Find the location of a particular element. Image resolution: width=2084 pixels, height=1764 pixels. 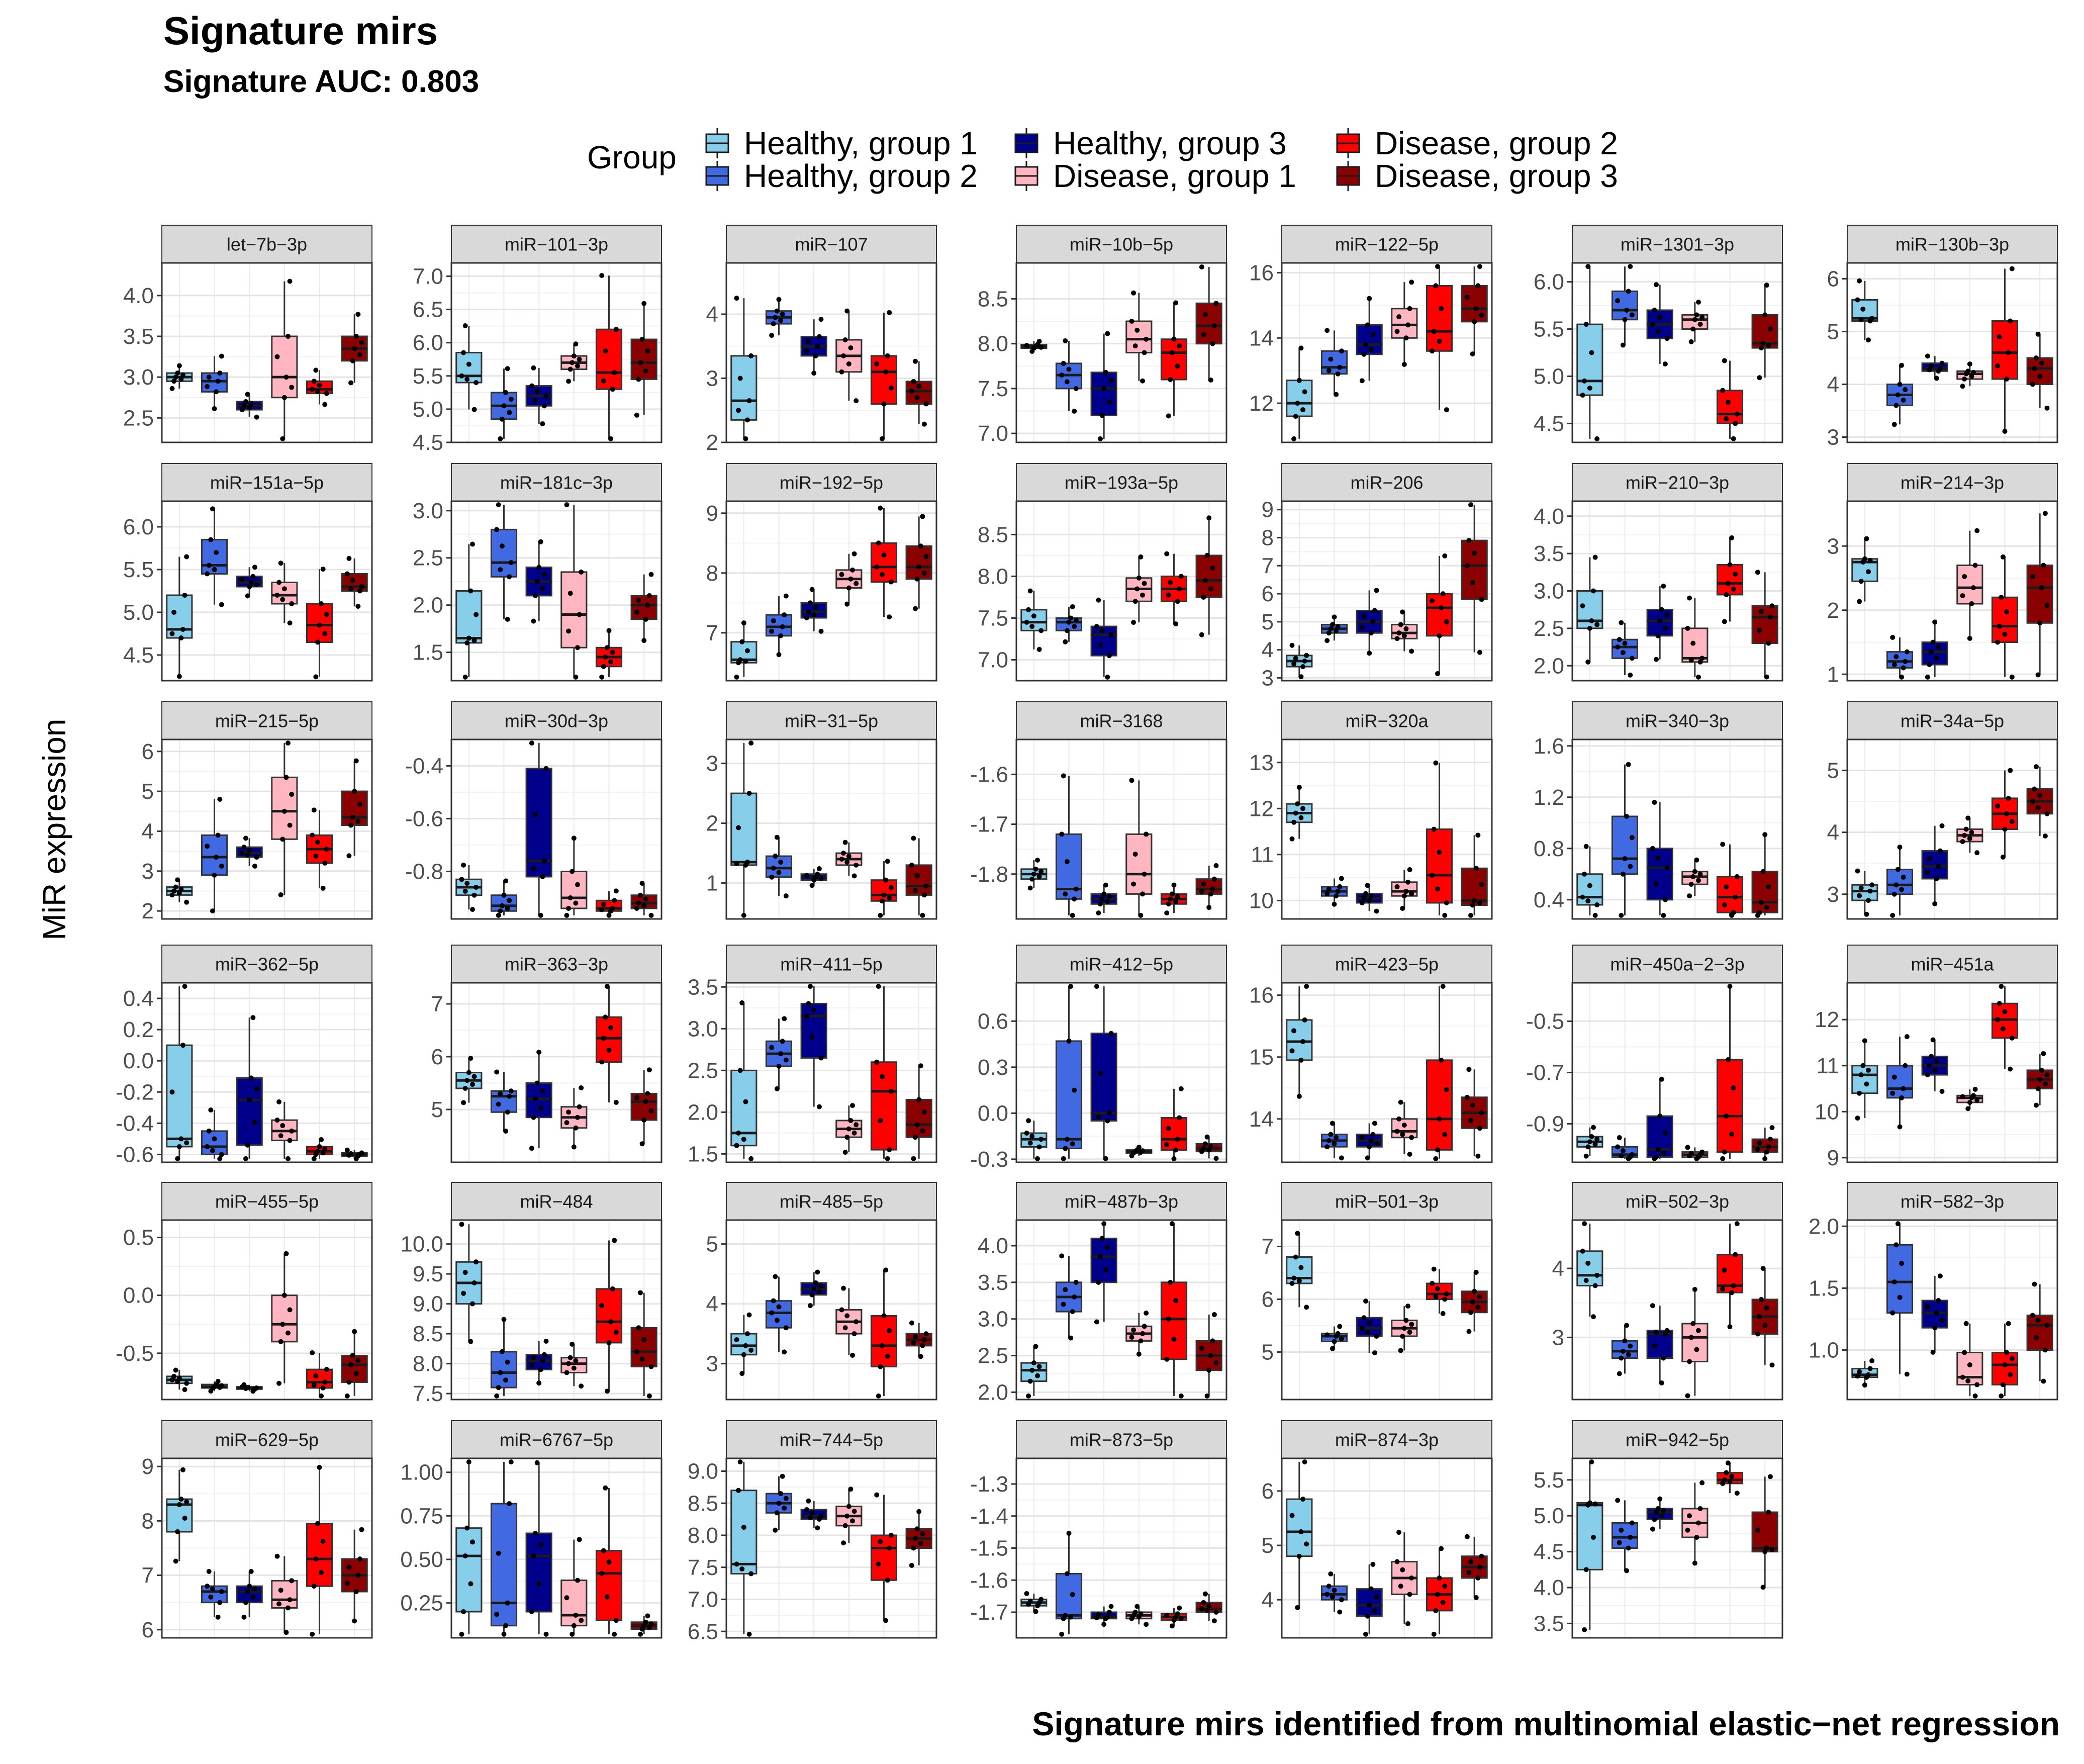

y-tick-label: 8 is located at coordinates (1268, 538).